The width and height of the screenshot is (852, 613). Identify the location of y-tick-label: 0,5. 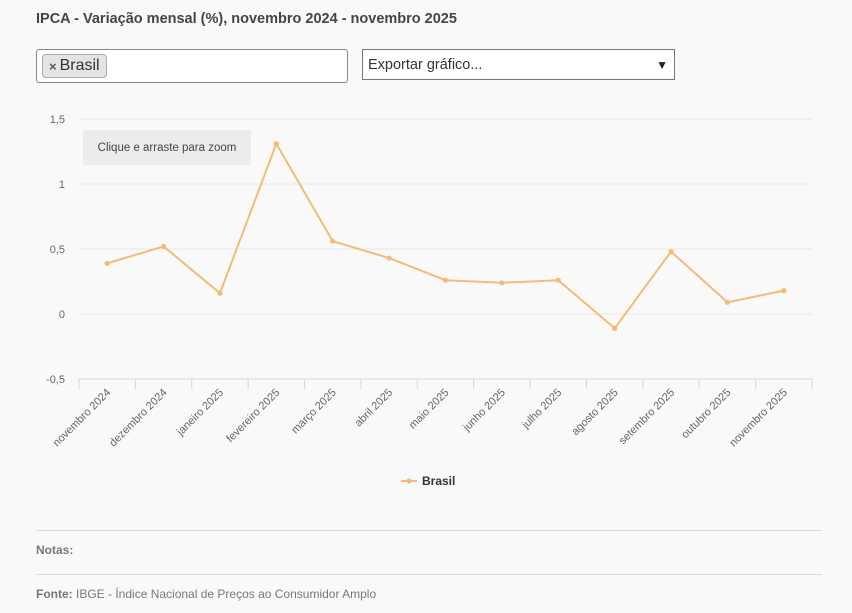
(57, 250).